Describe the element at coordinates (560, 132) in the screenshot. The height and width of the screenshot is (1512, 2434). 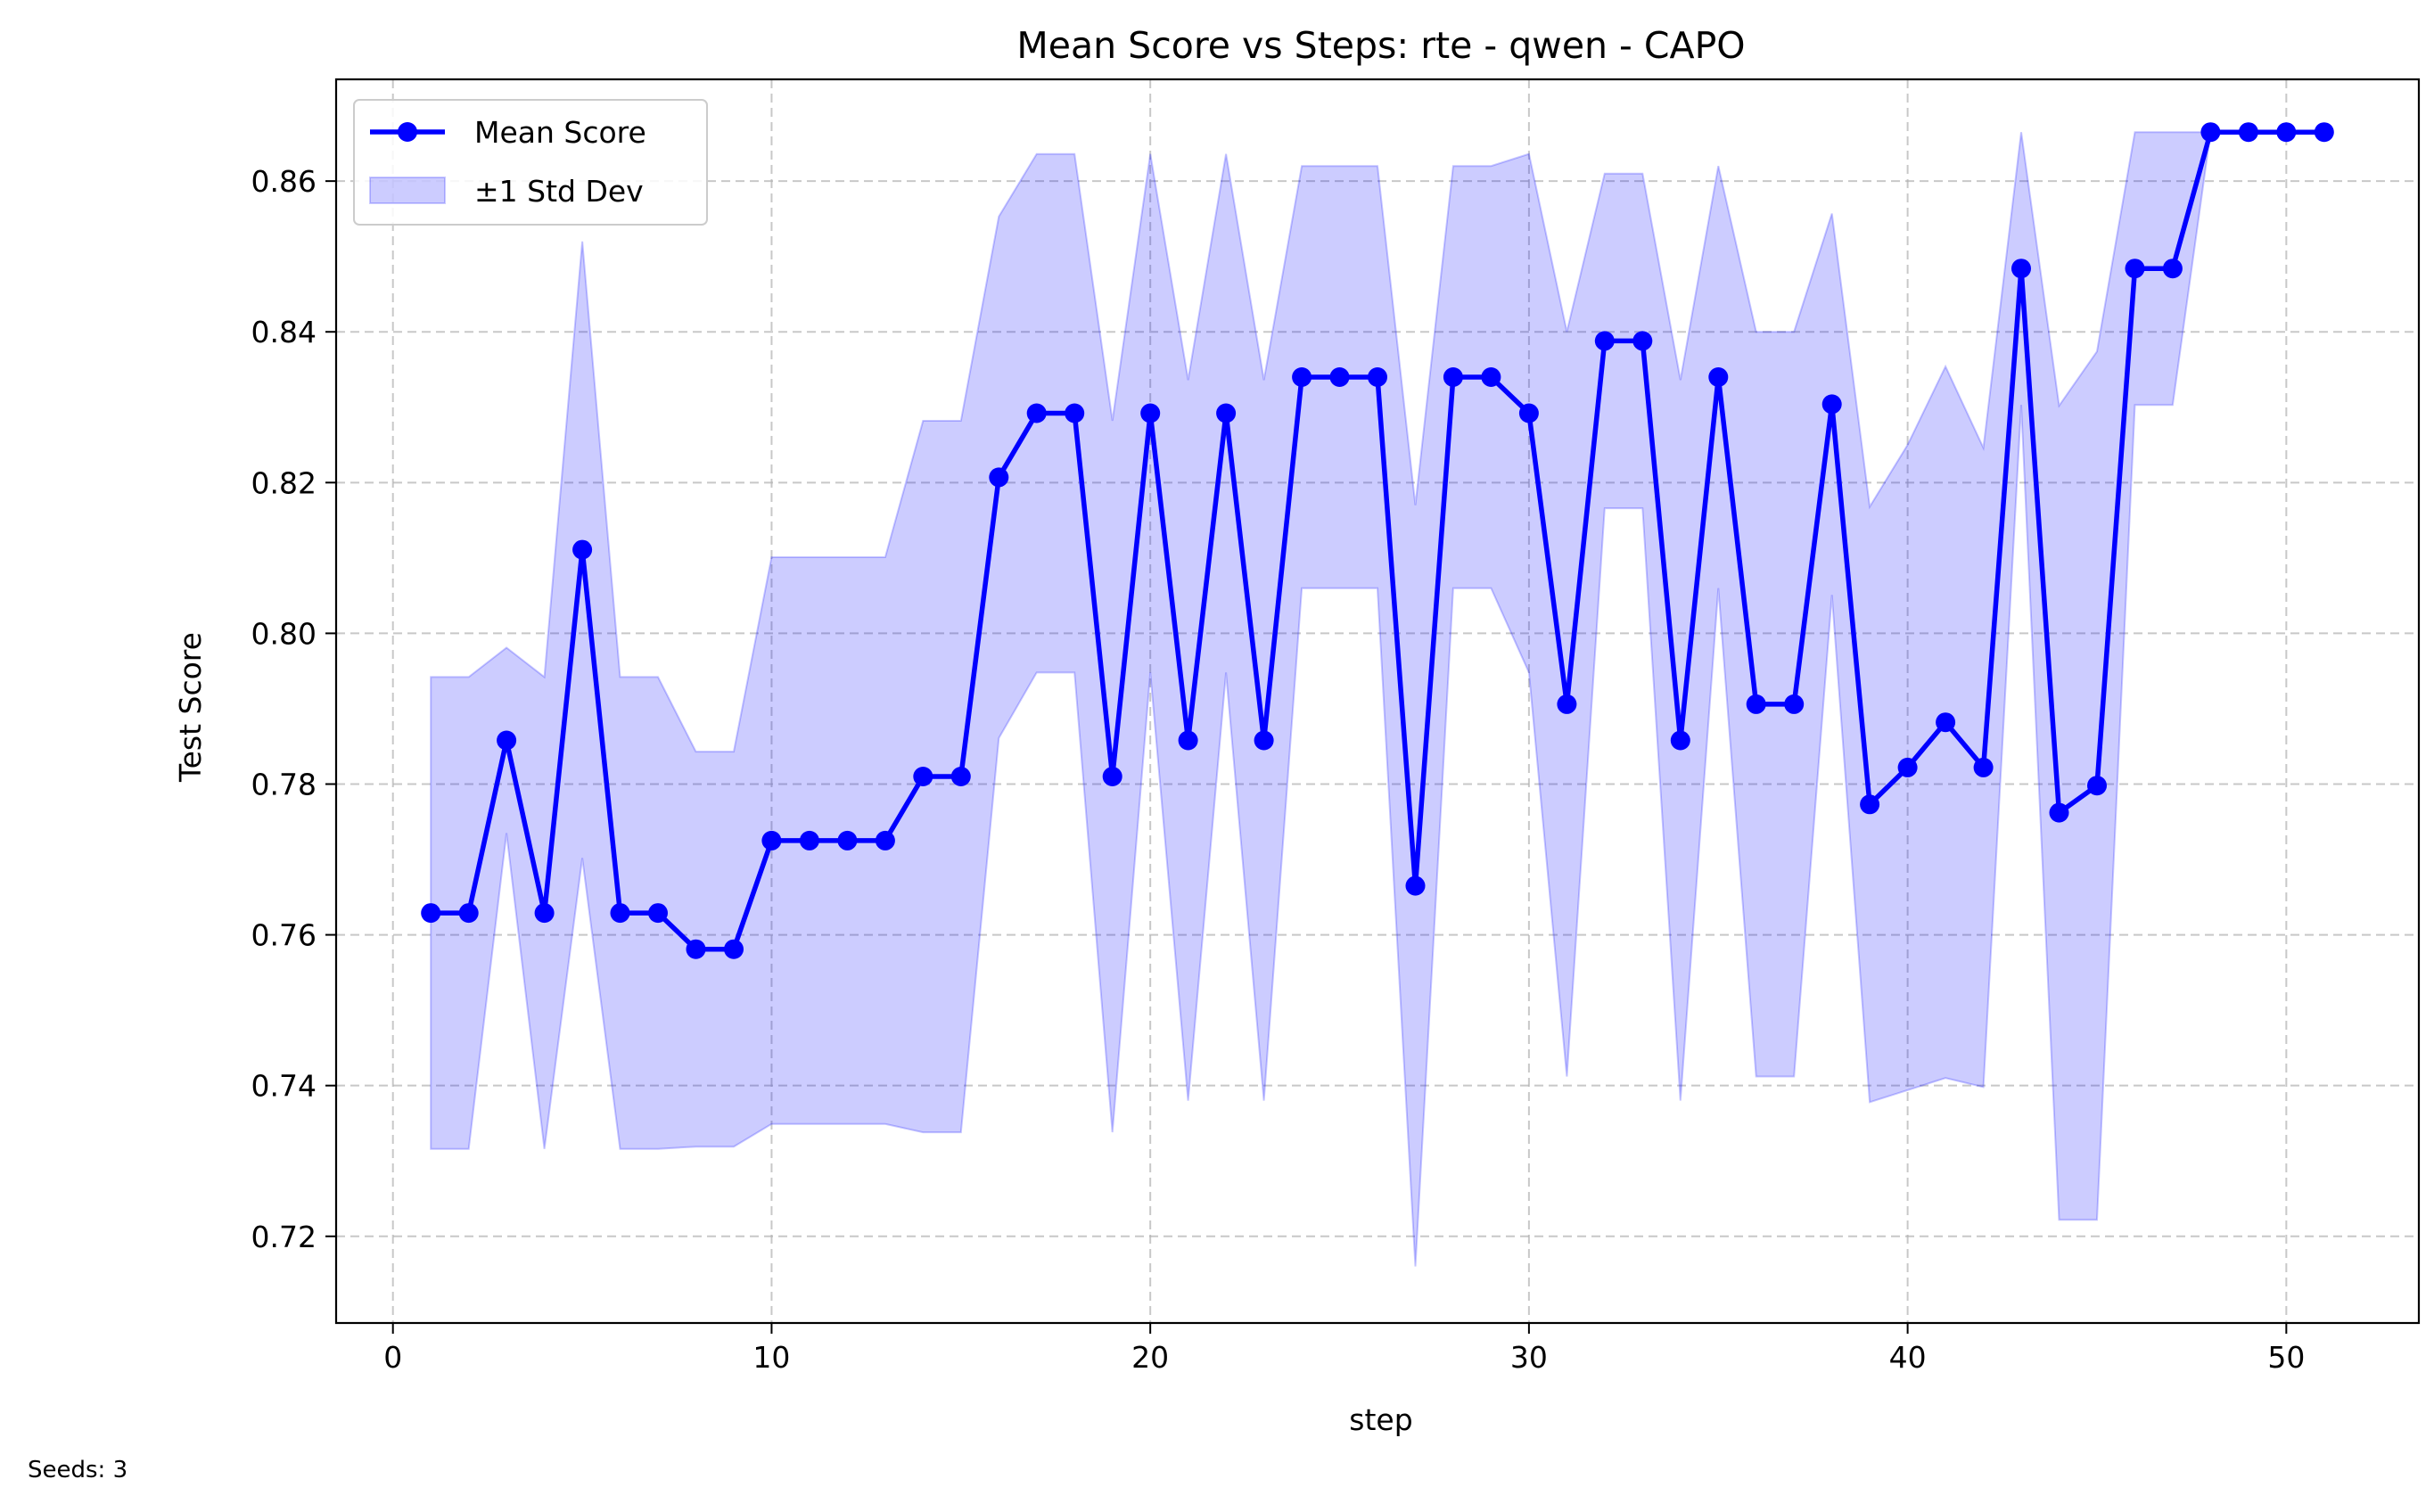
I see `legend-label-mean: Mean Score` at that location.